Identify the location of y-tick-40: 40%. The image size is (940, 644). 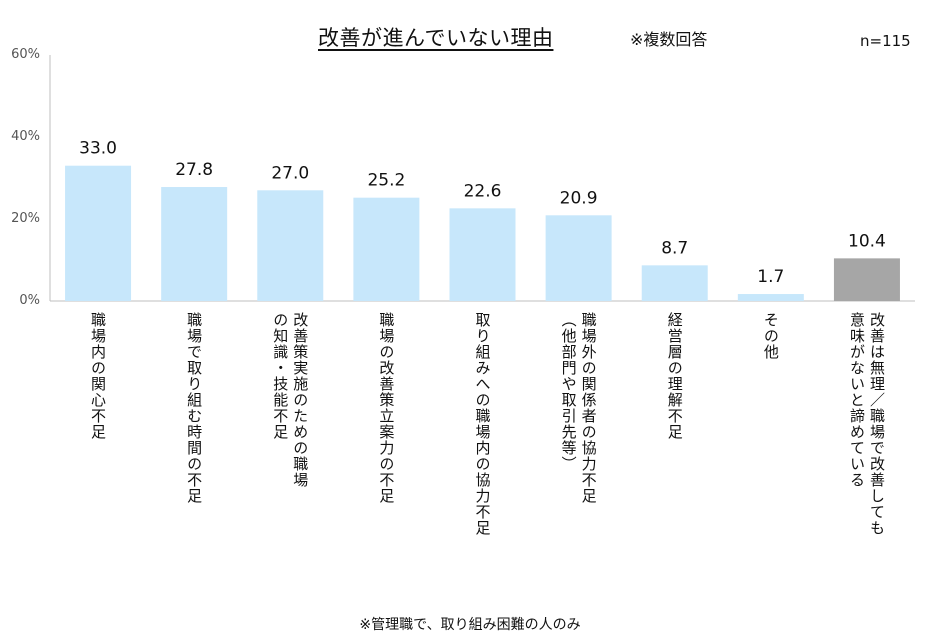
(25, 136).